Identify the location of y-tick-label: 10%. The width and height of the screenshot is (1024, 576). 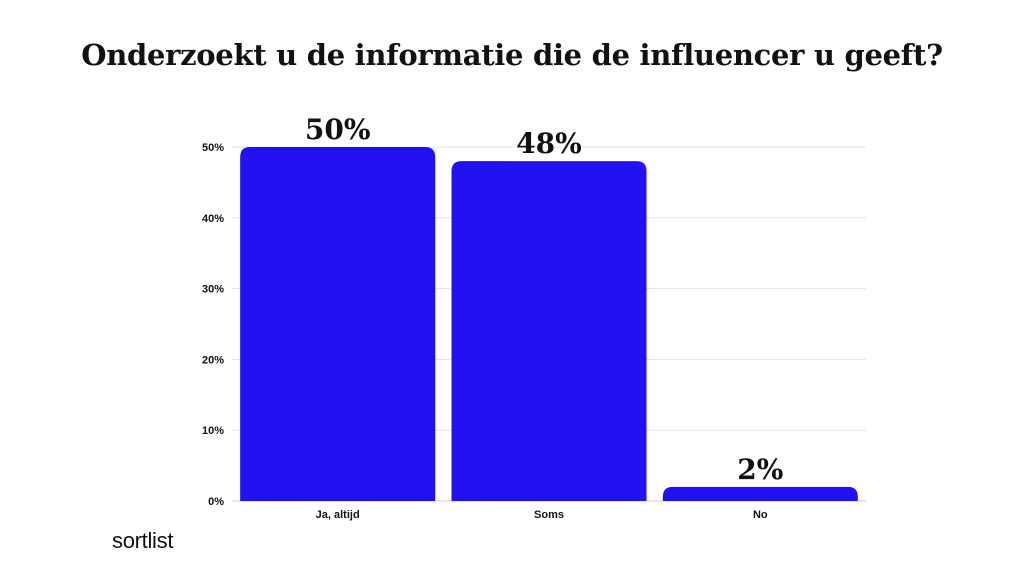
(213, 431).